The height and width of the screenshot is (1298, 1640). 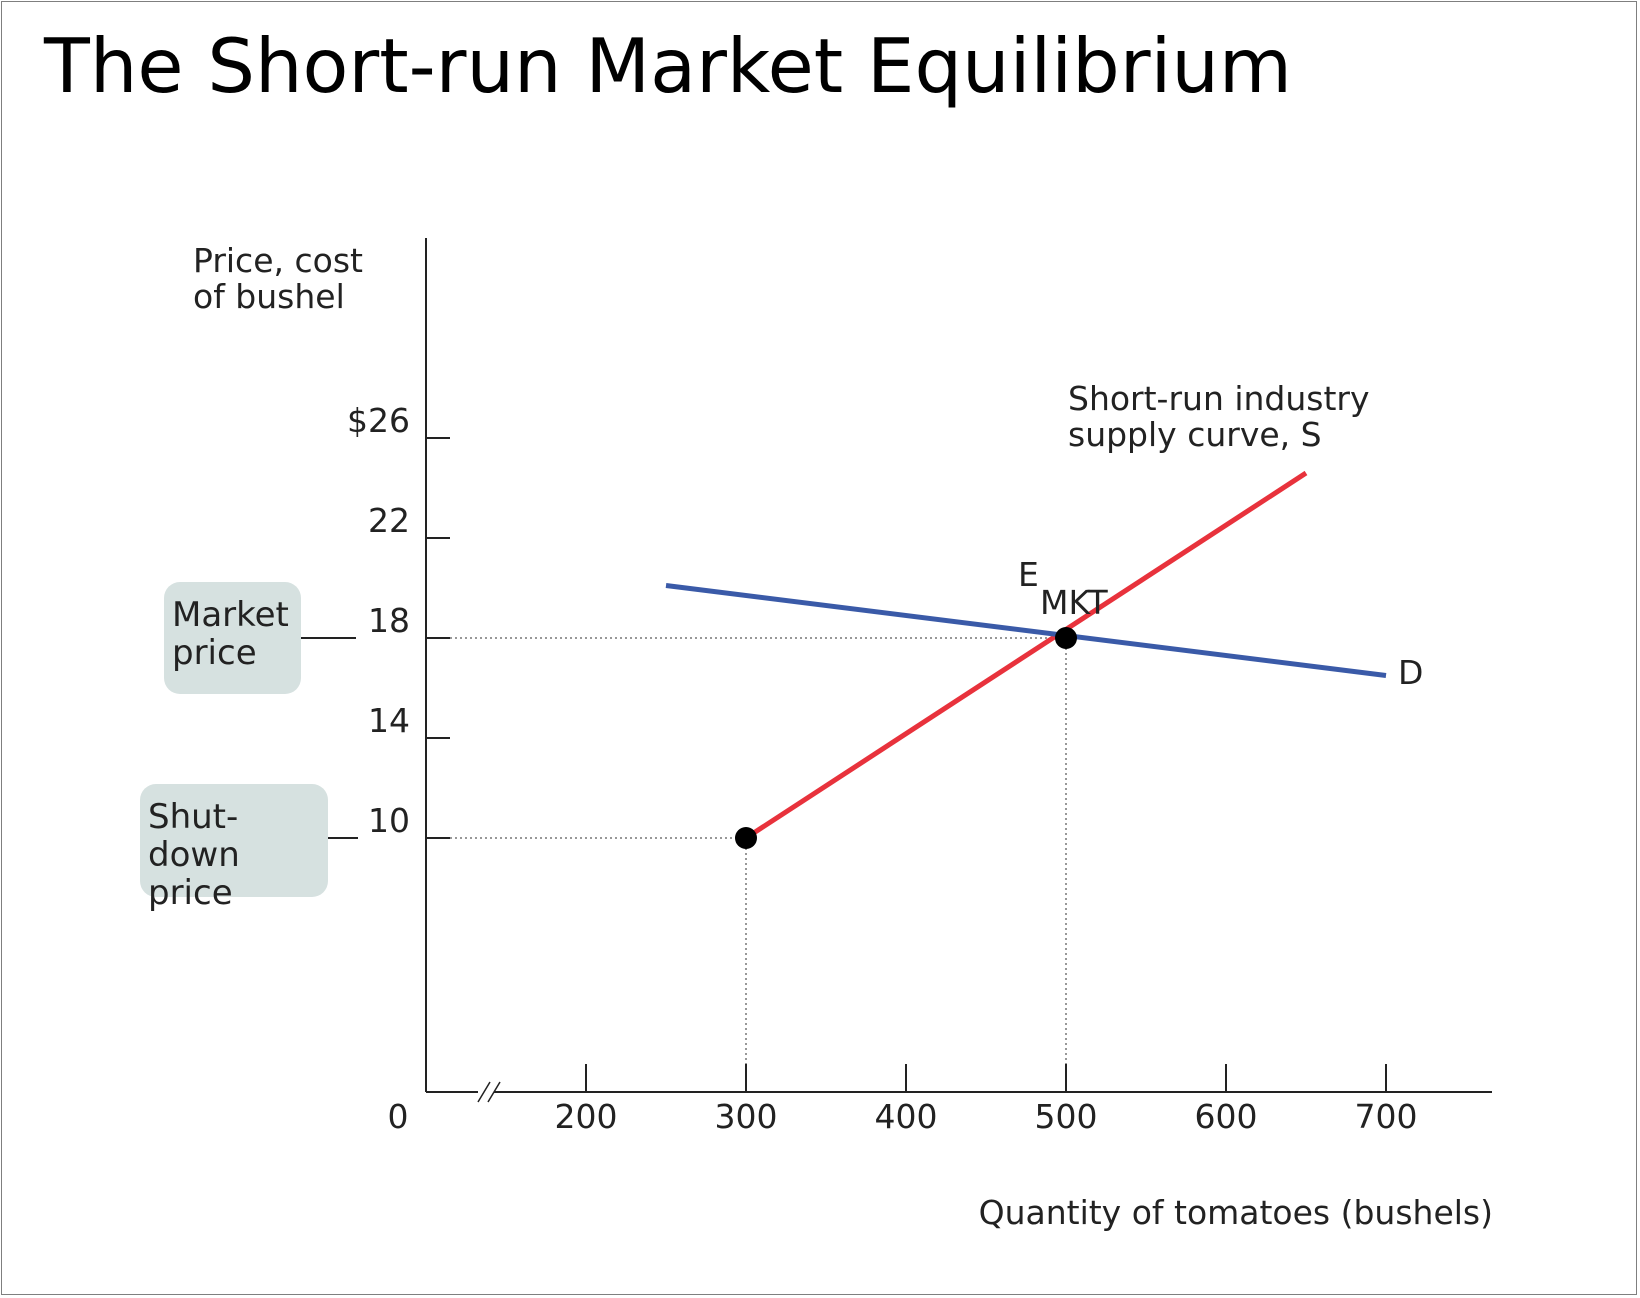 What do you see at coordinates (1074, 602) in the screenshot?
I see `equilibrium-label-subscript: MKT` at bounding box center [1074, 602].